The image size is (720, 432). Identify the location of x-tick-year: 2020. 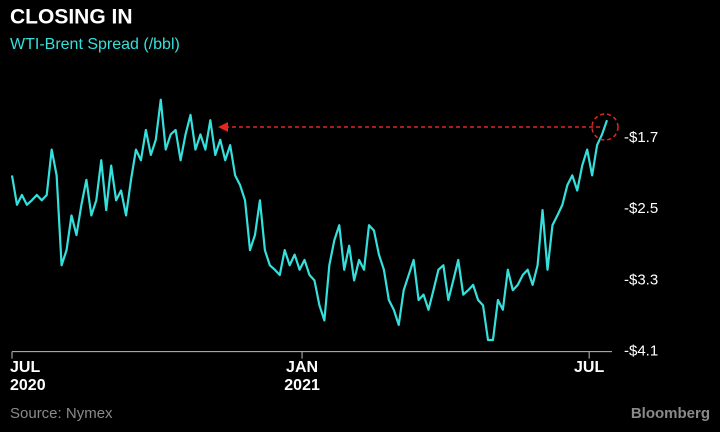
(28, 385).